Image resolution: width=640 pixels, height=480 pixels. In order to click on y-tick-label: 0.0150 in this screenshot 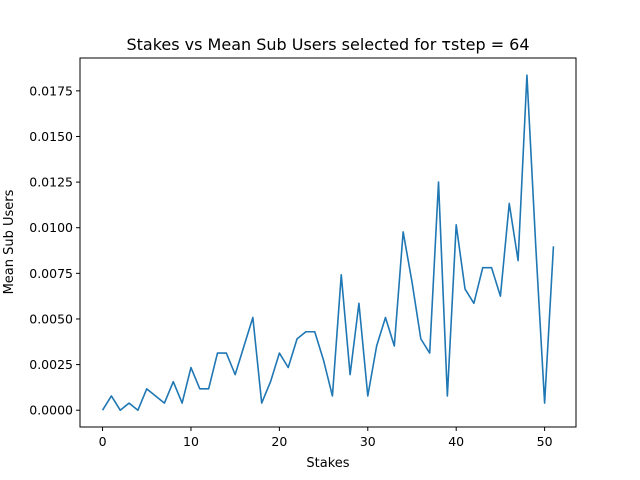, I will do `click(51, 136)`.